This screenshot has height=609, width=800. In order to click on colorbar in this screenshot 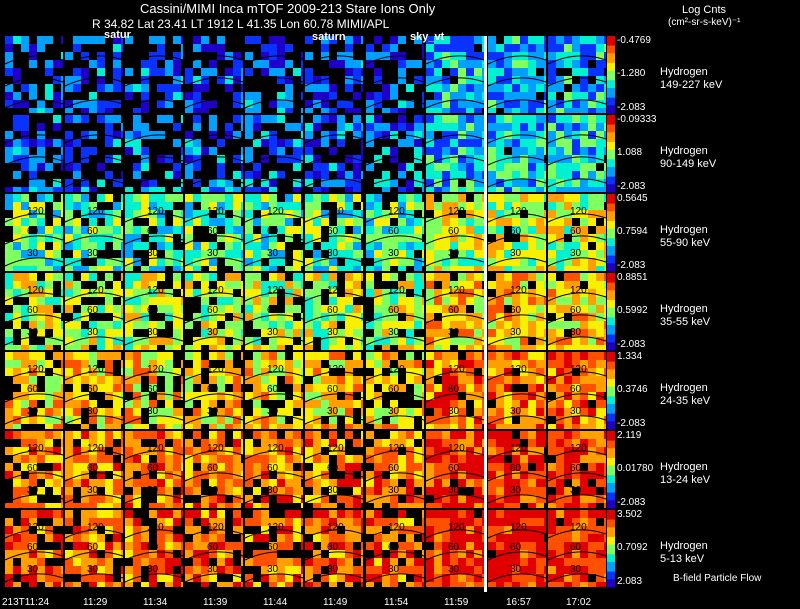, I will do `click(611, 470)`.